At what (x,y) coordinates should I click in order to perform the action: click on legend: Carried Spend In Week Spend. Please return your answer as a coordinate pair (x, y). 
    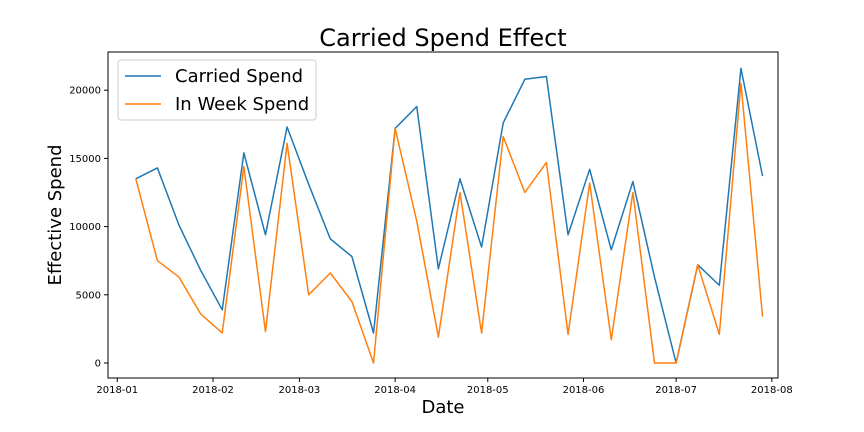
    Looking at the image, I should click on (217, 90).